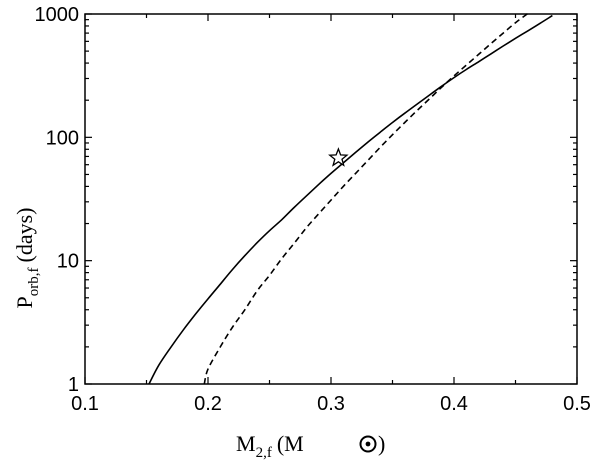 The image size is (600, 469). What do you see at coordinates (246, 443) in the screenshot?
I see `x-axis-title-main: M` at bounding box center [246, 443].